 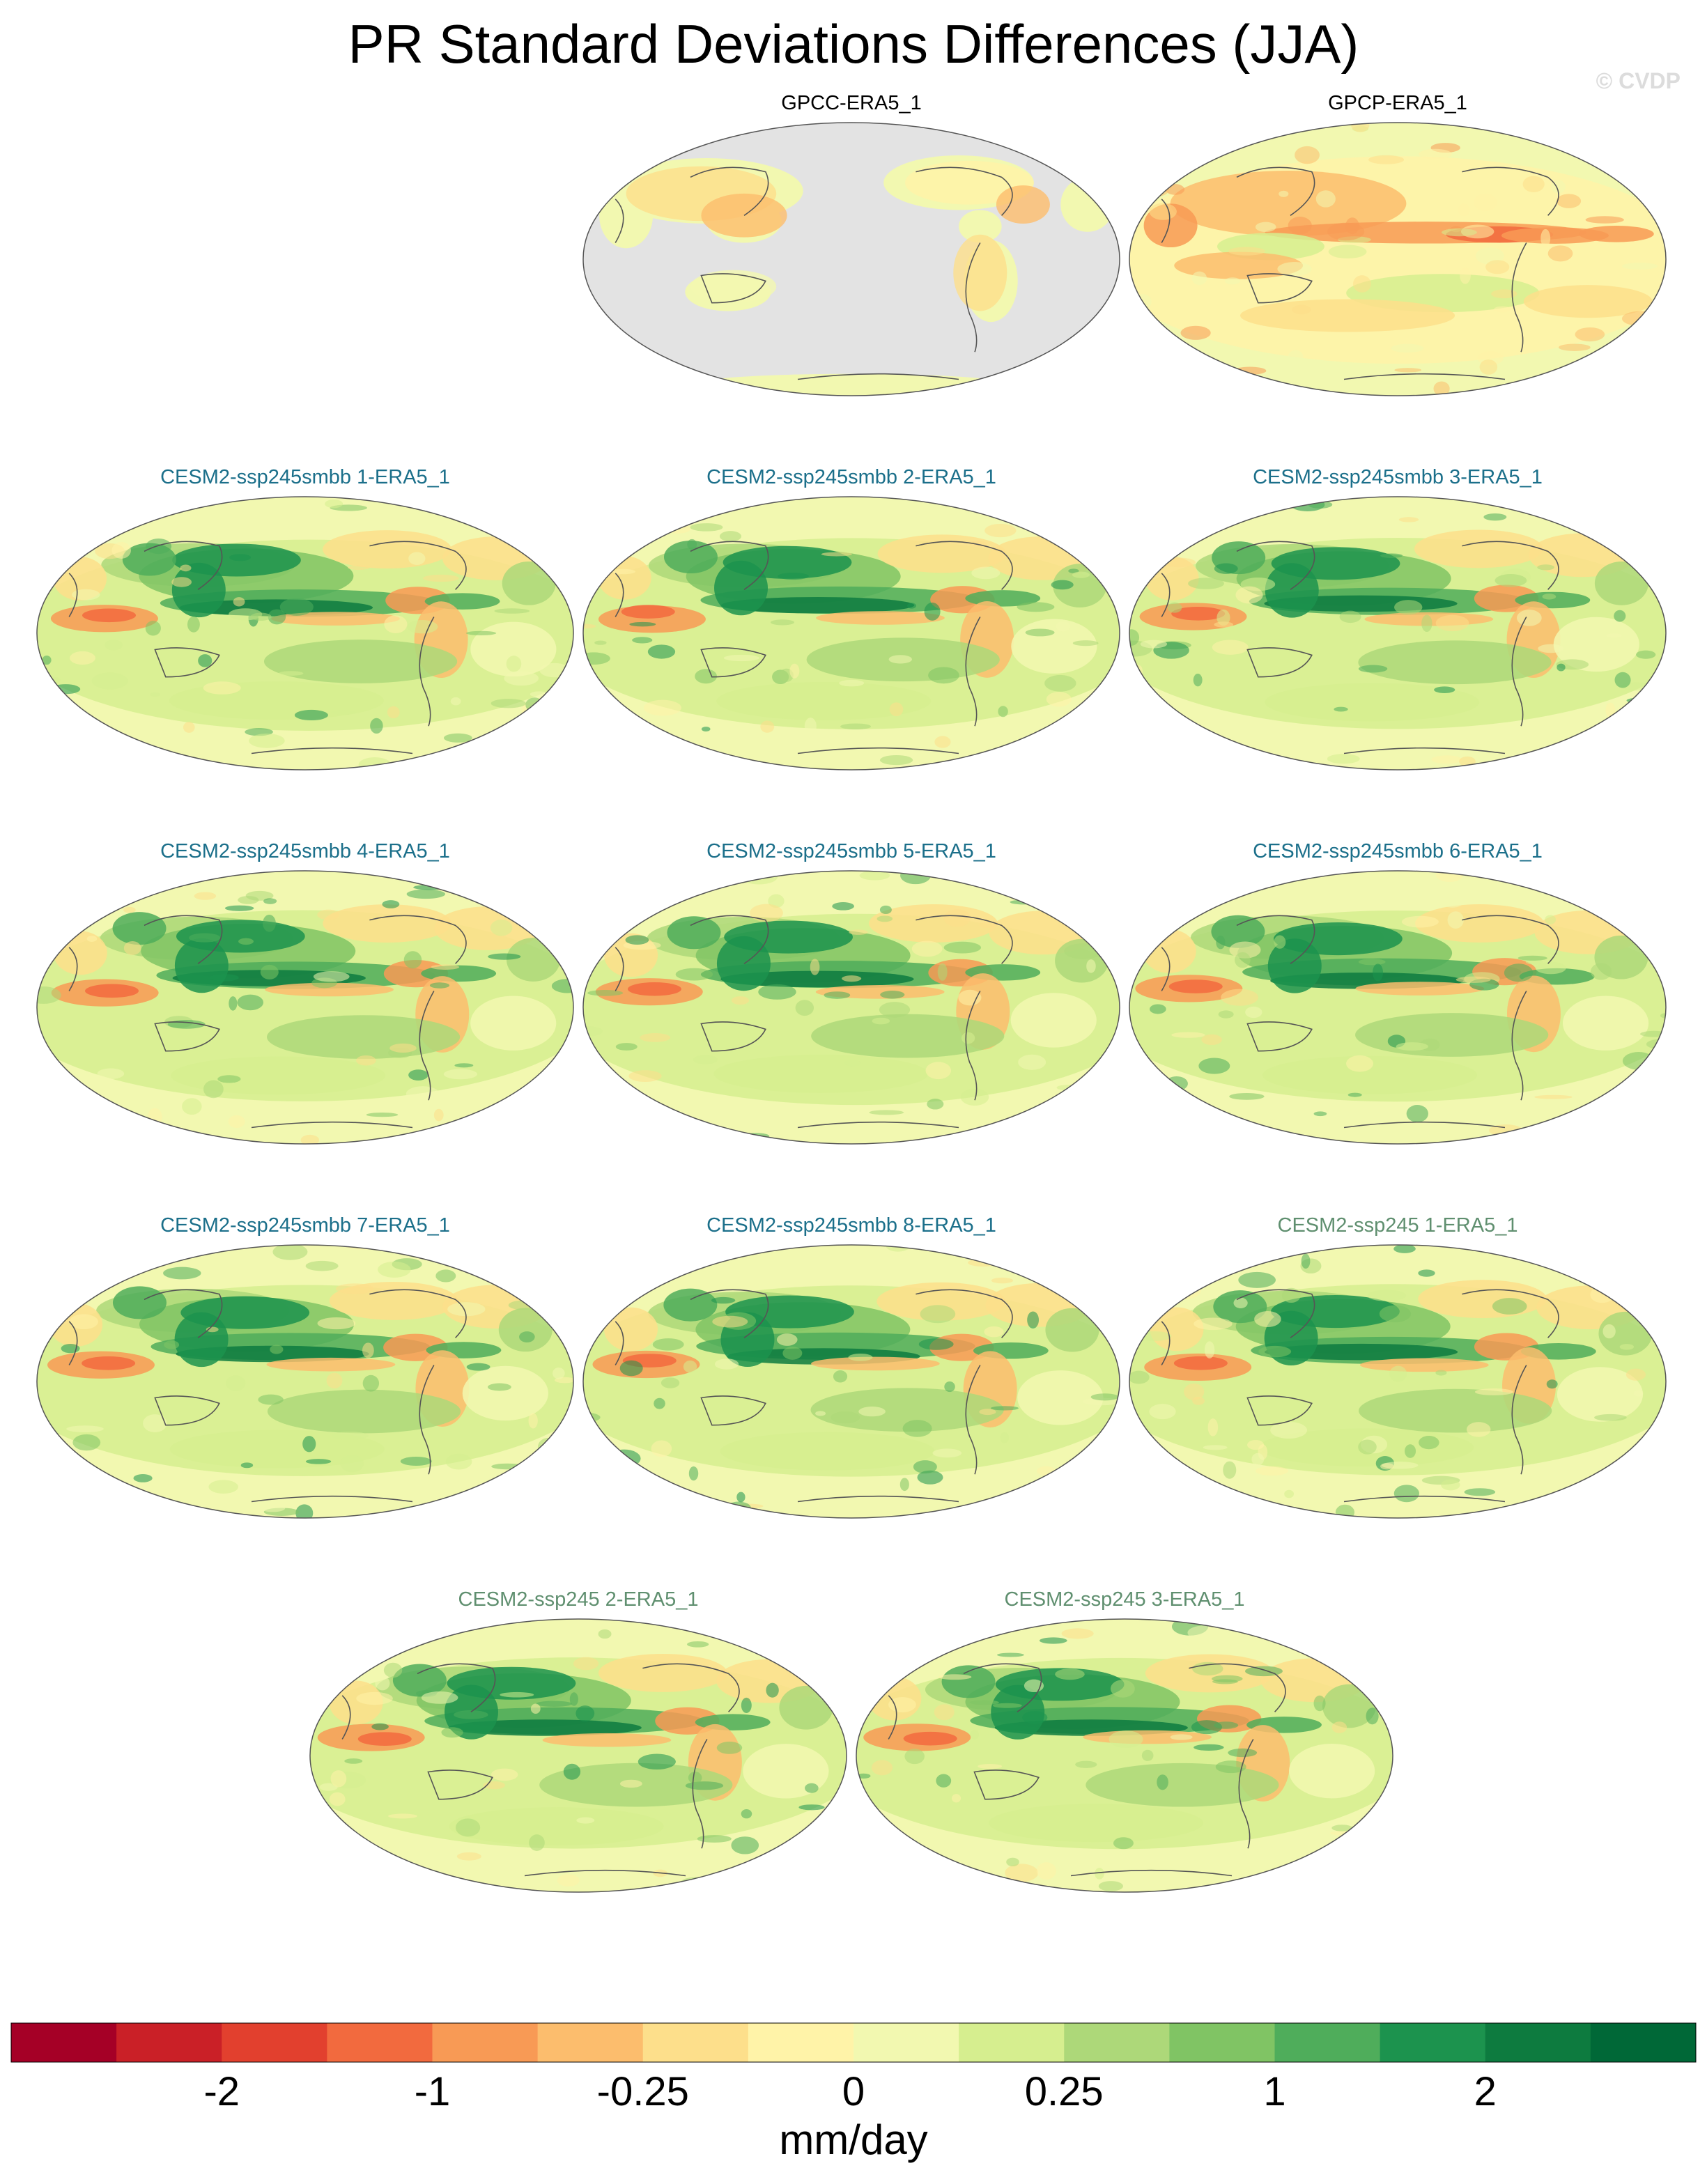 I want to click on panel-title-1: GPCC-ERA5_1, so click(x=852, y=103).